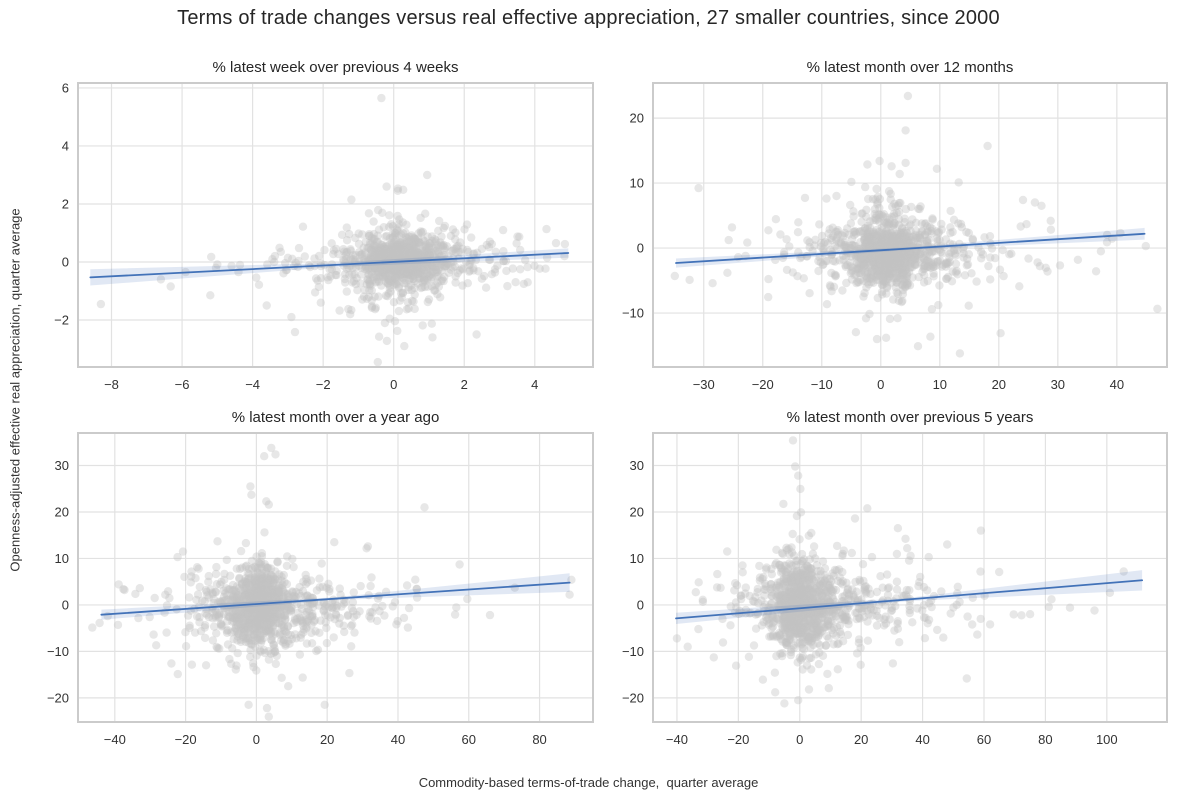 This screenshot has height=803, width=1177. What do you see at coordinates (335, 67) in the screenshot?
I see `subplot-title-week-over-4-weeks: % latest week over previous 4 weeks` at bounding box center [335, 67].